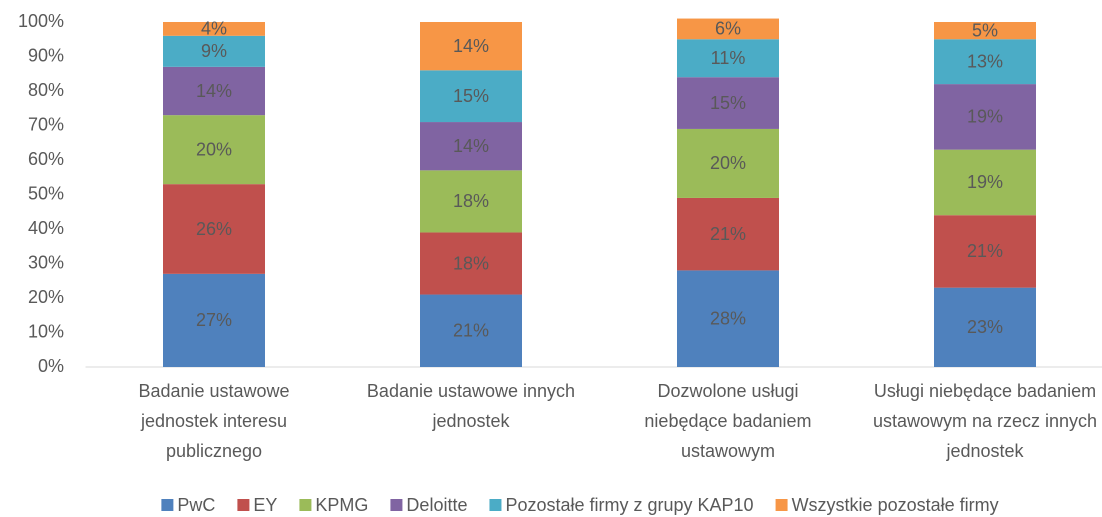 This screenshot has width=1102, height=517. What do you see at coordinates (436, 505) in the screenshot?
I see `legend-label: Deloitte` at bounding box center [436, 505].